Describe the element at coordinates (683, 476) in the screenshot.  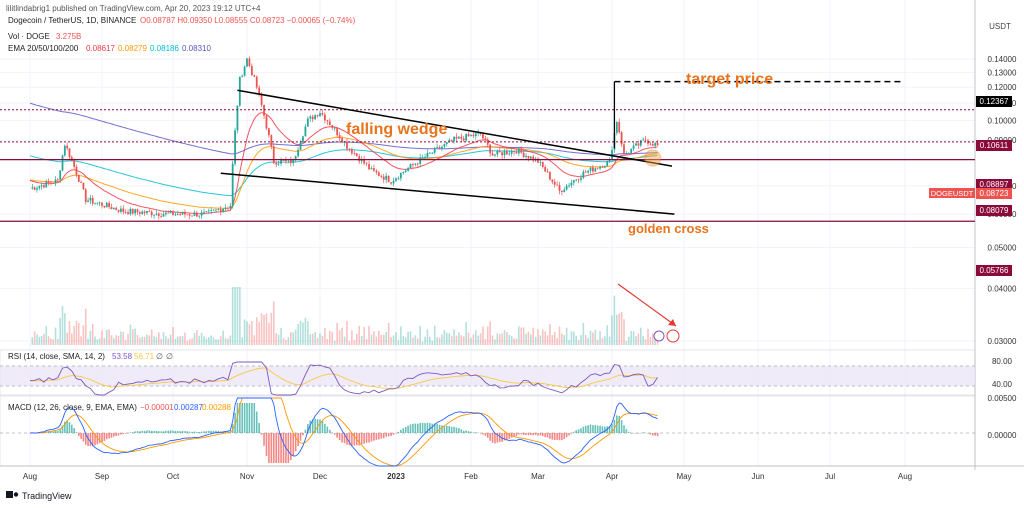
I see `x-tick-9: May` at that location.